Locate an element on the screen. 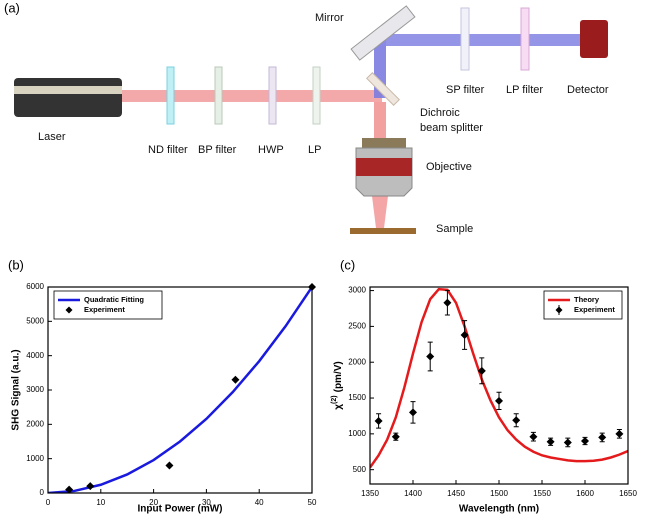 The image size is (654, 526). plot-area is located at coordinates (499, 378).